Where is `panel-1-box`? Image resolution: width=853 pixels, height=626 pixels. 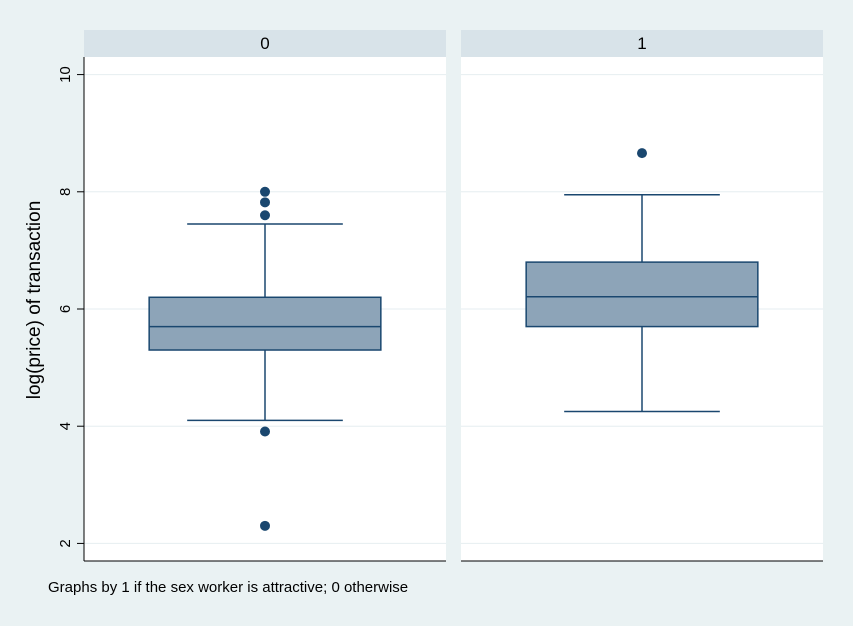
panel-1-box is located at coordinates (642, 294).